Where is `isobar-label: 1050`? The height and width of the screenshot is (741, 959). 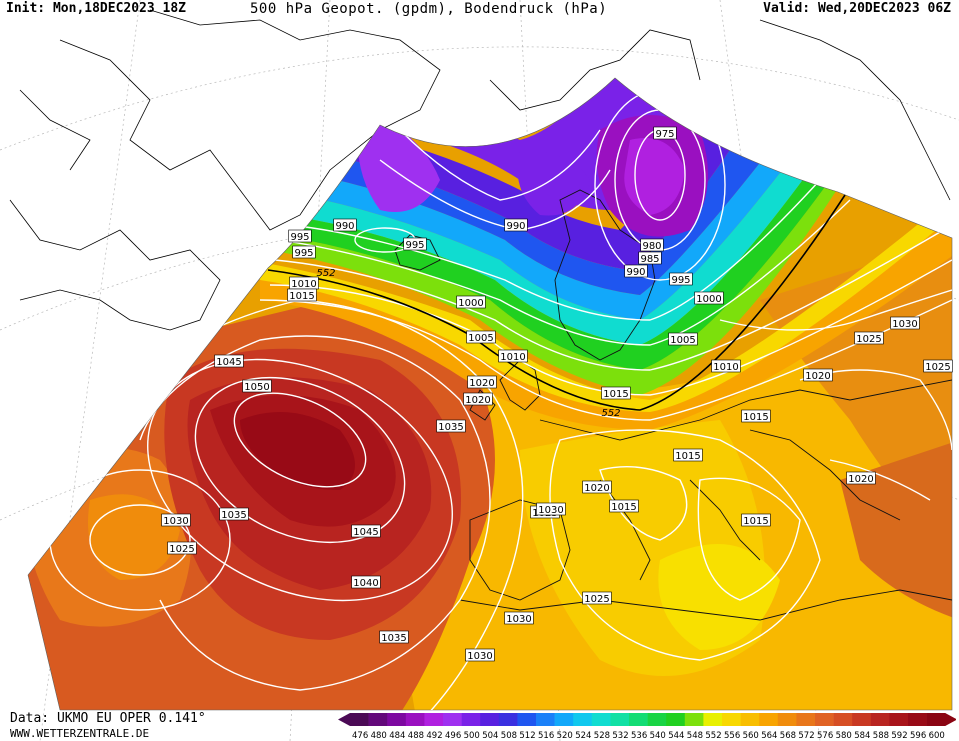 isobar-label: 1050 is located at coordinates (257, 386).